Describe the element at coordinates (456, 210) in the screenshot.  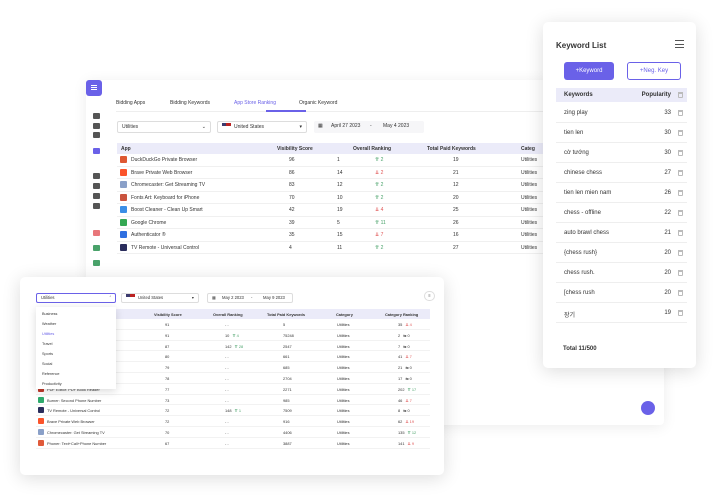
I see `paid-keywords: 25` at that location.